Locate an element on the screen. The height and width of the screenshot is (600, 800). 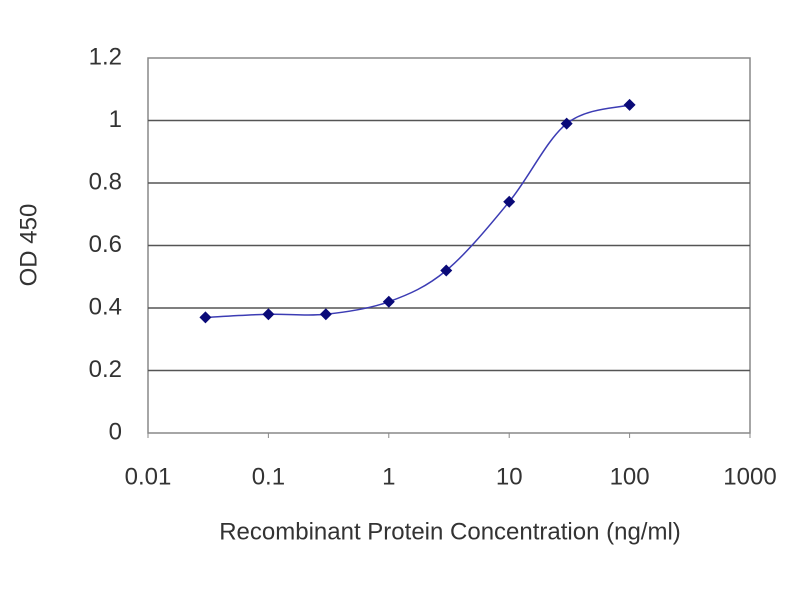
y-tick-label: 0.8 is located at coordinates (105, 181).